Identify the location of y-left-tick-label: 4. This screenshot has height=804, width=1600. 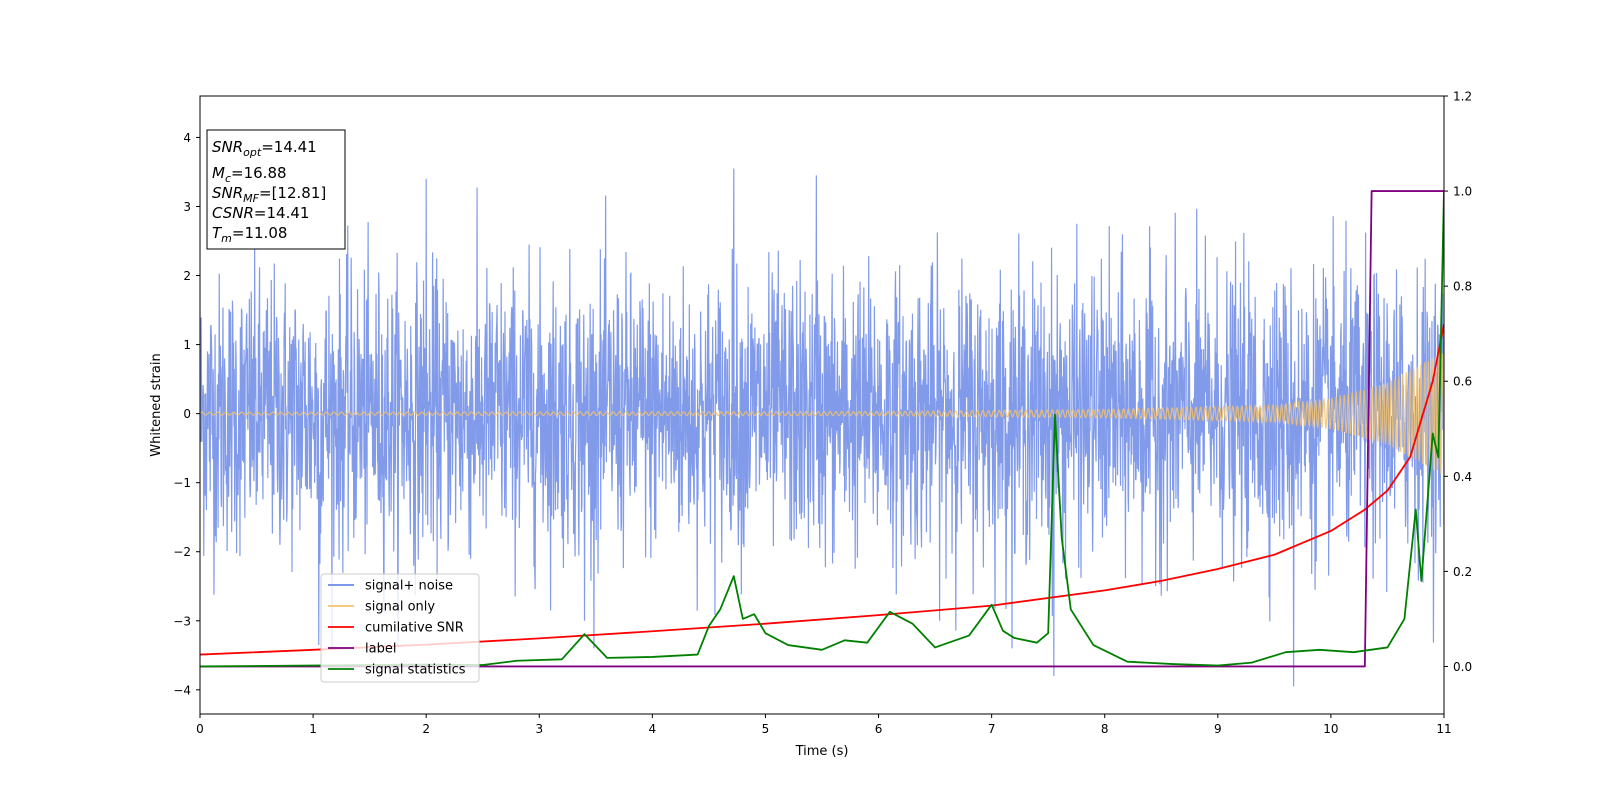
(187, 138).